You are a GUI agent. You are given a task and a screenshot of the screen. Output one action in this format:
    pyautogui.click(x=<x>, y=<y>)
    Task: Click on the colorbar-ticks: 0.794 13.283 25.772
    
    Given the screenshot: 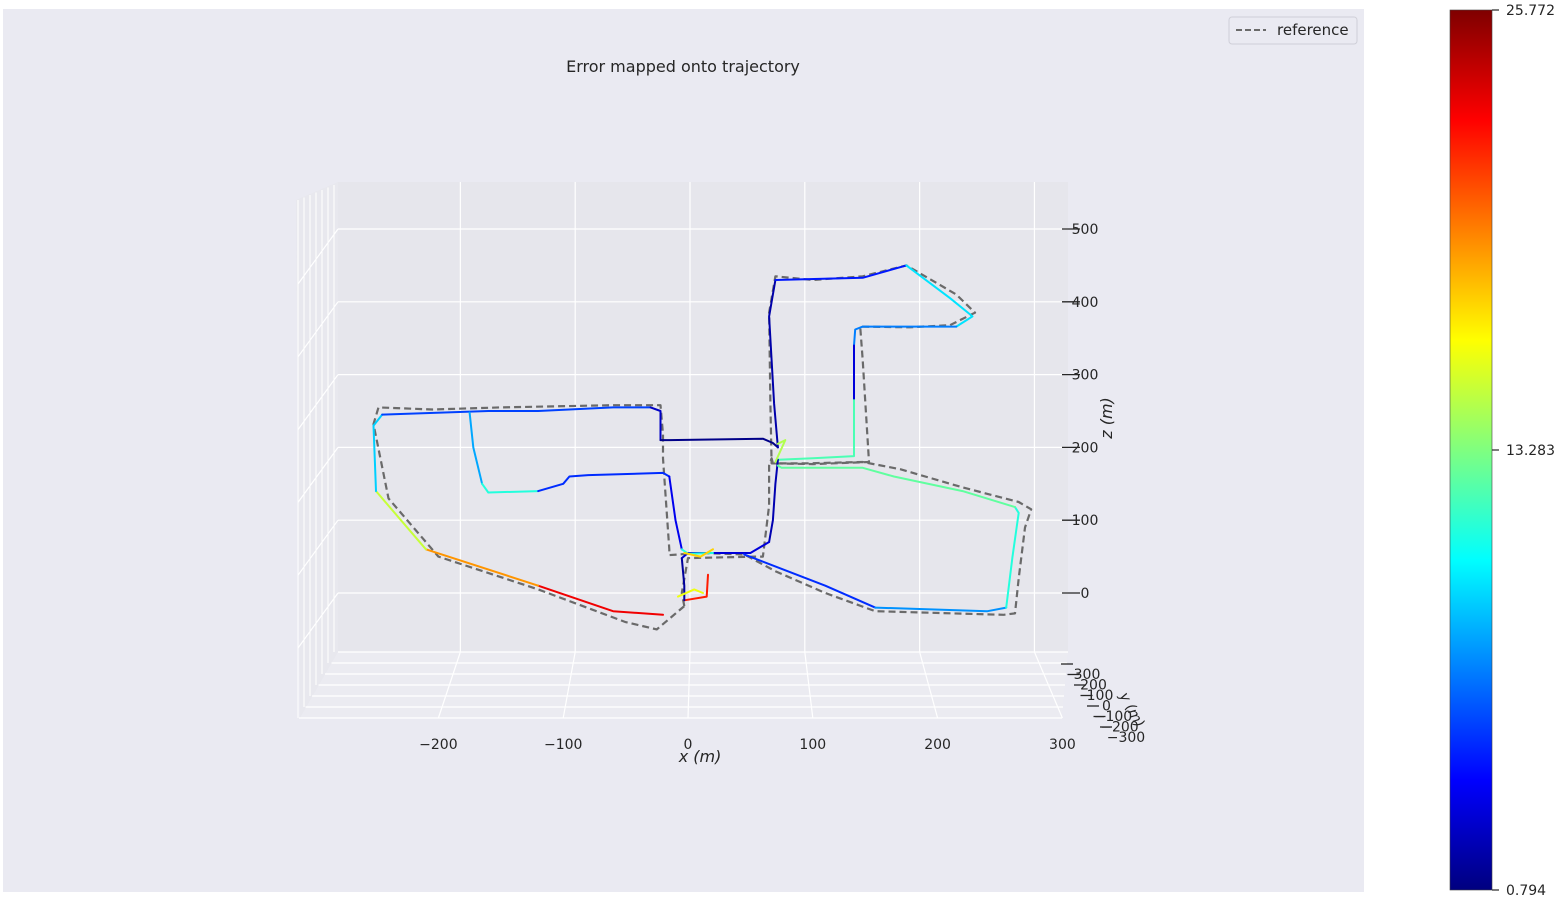 What is the action you would take?
    pyautogui.click(x=1523, y=451)
    